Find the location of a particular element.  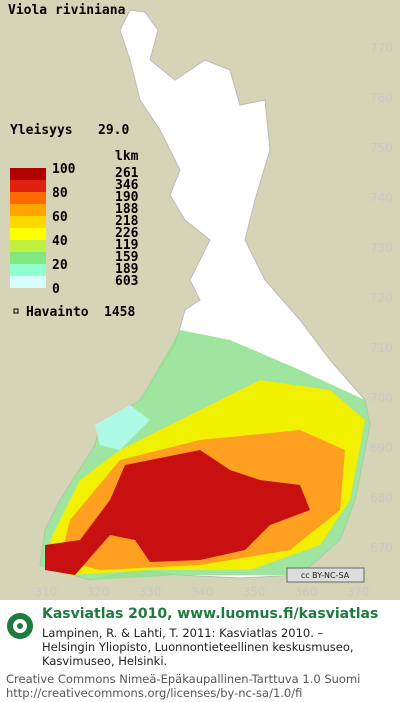

x-label: 360 is located at coordinates (306, 592).